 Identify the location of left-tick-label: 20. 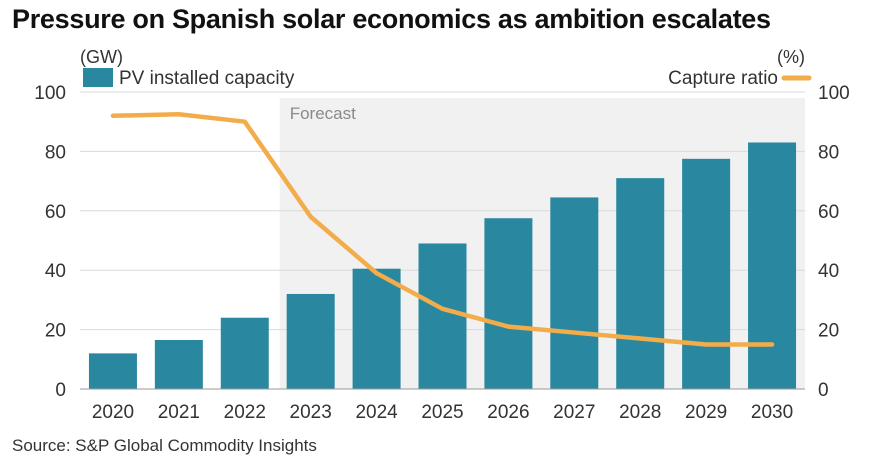
(55, 331).